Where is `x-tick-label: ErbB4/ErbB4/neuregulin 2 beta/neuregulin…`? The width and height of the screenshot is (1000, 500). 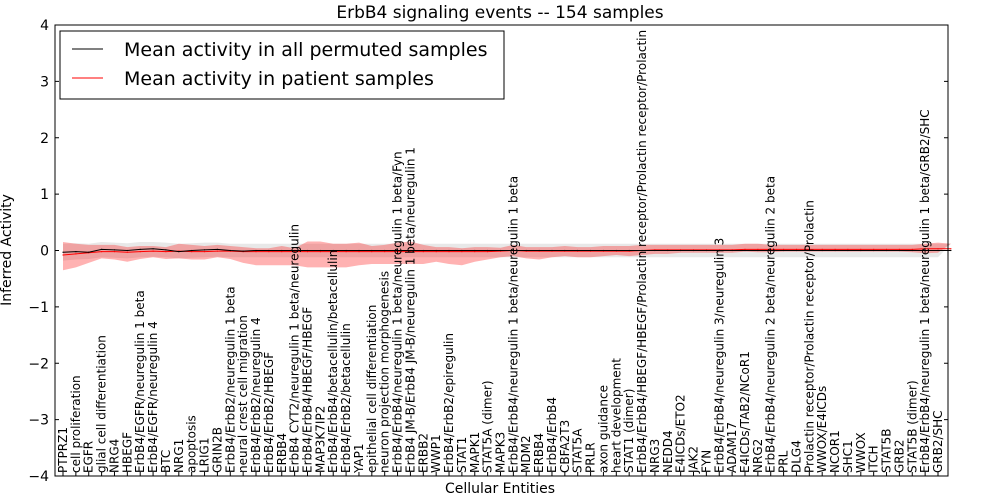
x-tick-label: ErbB4/ErbB4/neuregulin 2 beta/neuregulin… is located at coordinates (771, 324).